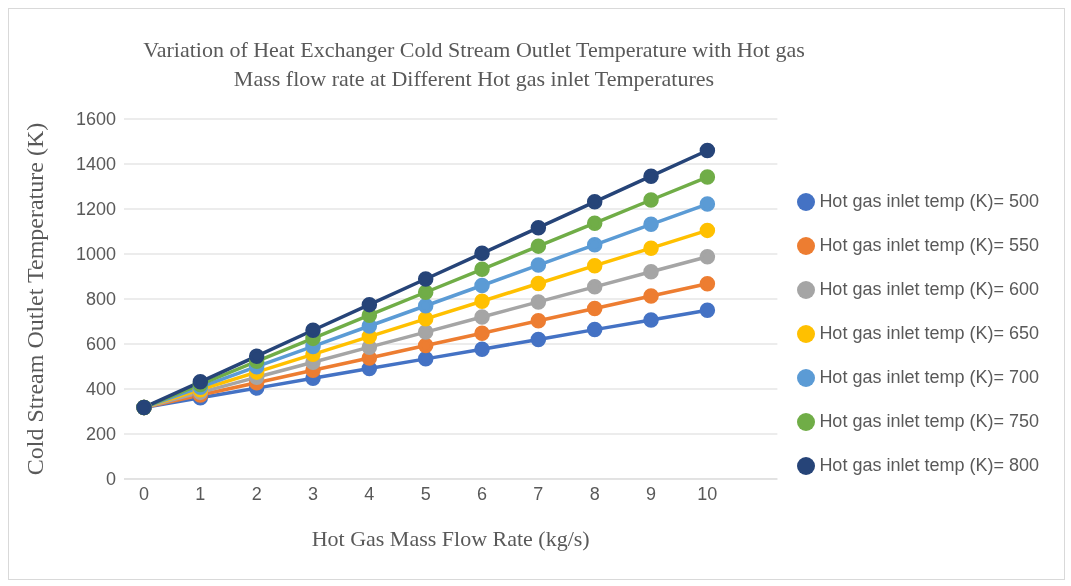  Describe the element at coordinates (95, 254) in the screenshot. I see `y-tick-label: 1000` at that location.